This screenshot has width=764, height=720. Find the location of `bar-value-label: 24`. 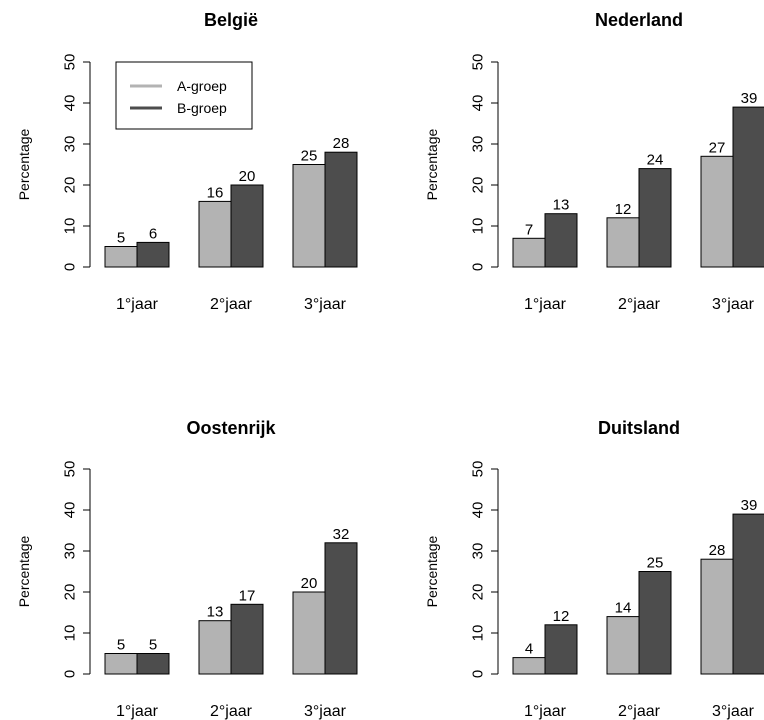

bar-value-label: 24 is located at coordinates (655, 160).